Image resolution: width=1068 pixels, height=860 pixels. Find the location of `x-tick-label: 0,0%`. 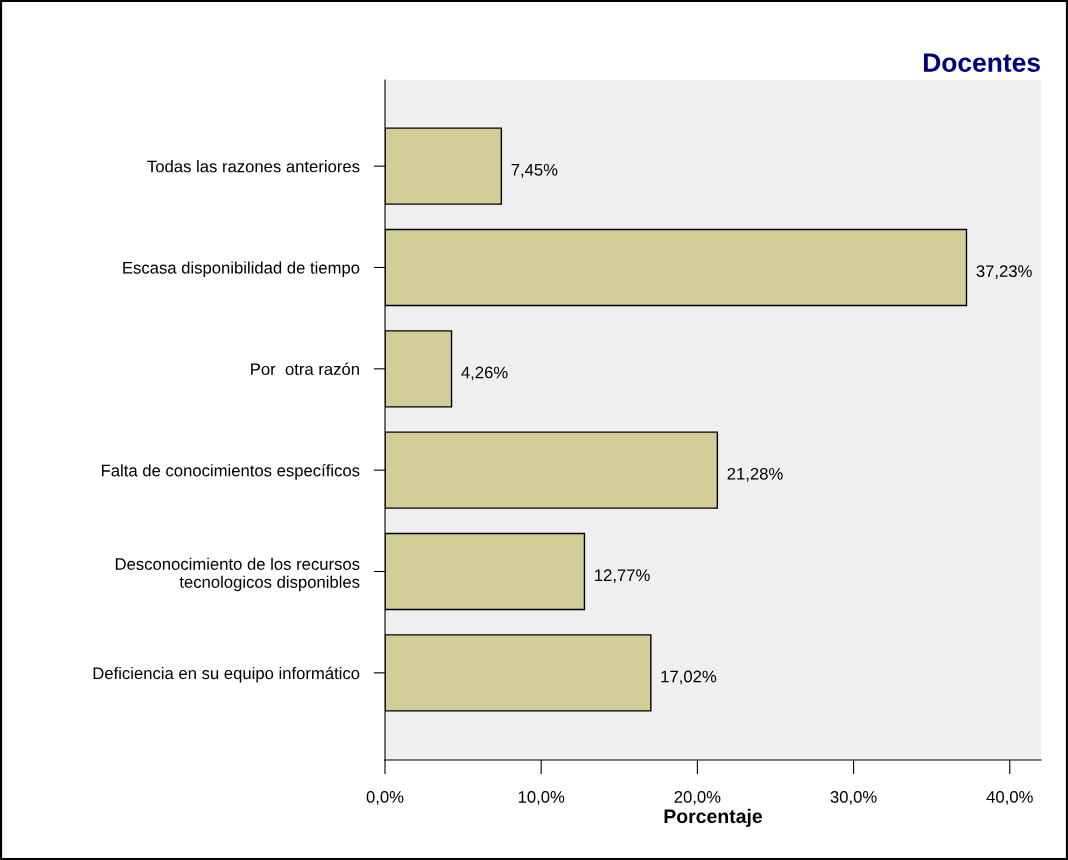

x-tick-label: 0,0% is located at coordinates (385, 798).